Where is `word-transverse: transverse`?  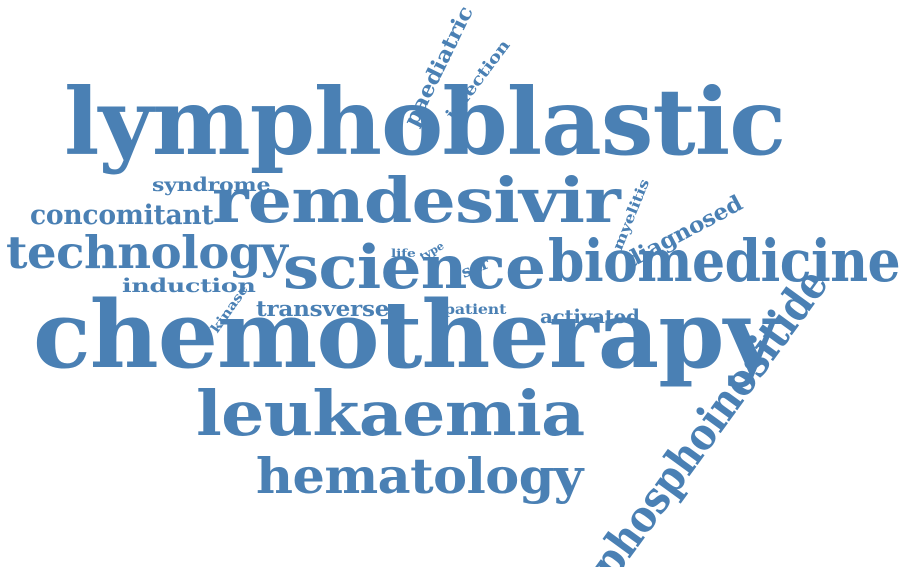
word-transverse: transverse is located at coordinates (323, 308).